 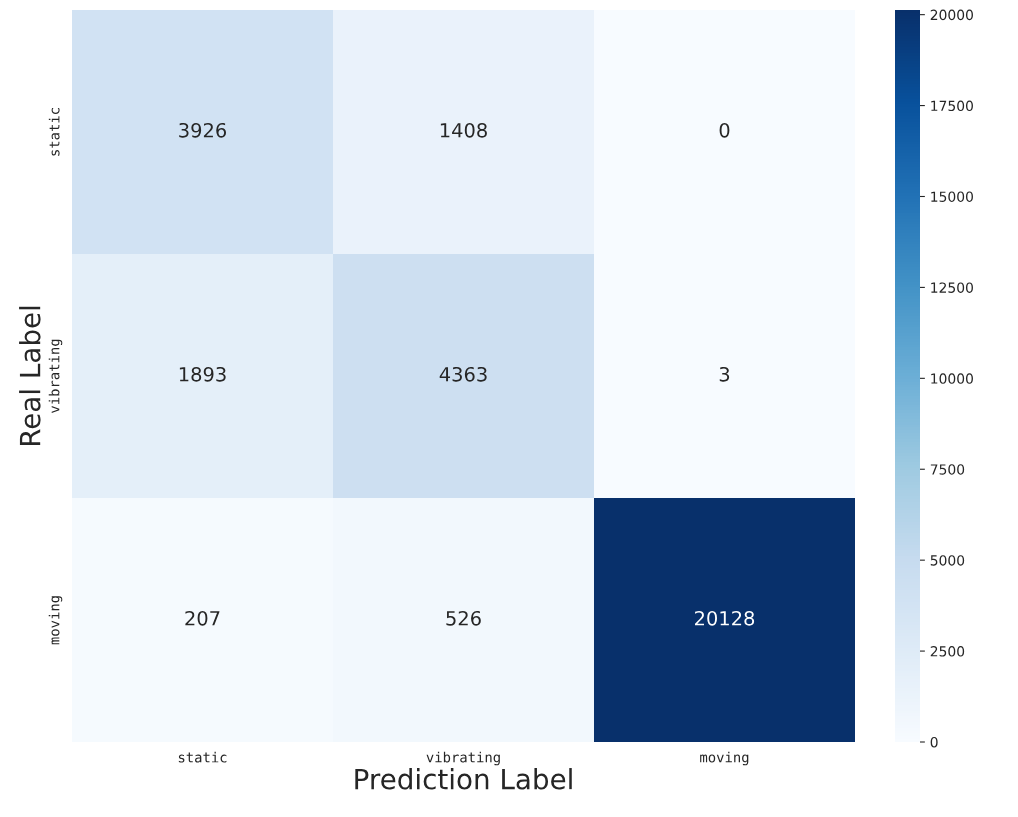 What do you see at coordinates (724, 130) in the screenshot?
I see `data-label: 0` at bounding box center [724, 130].